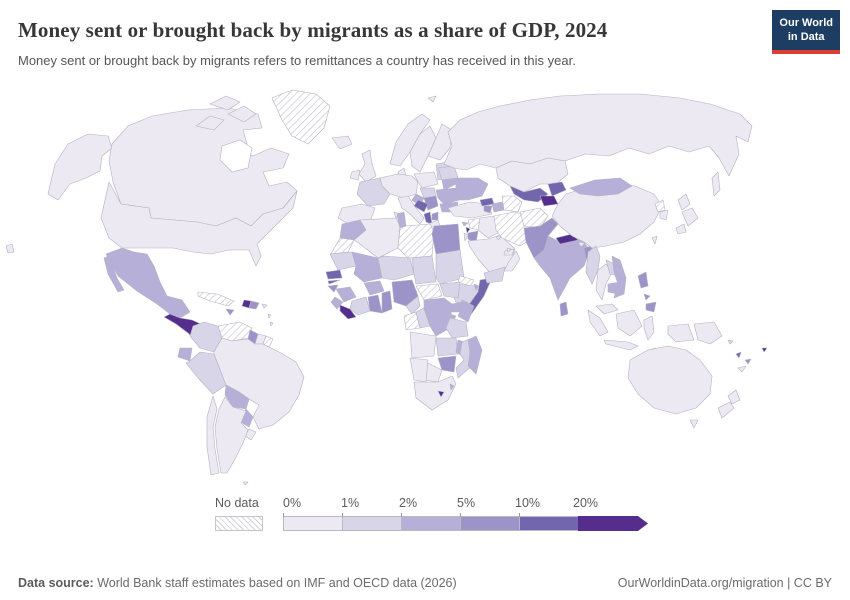 The image size is (850, 600). What do you see at coordinates (512, 204) in the screenshot?
I see `country-turkmenistan` at bounding box center [512, 204].